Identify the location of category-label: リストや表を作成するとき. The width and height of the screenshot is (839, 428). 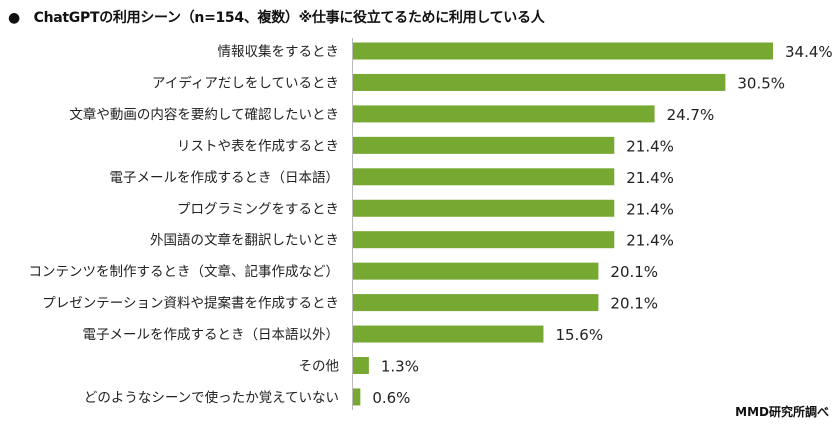
(258, 146).